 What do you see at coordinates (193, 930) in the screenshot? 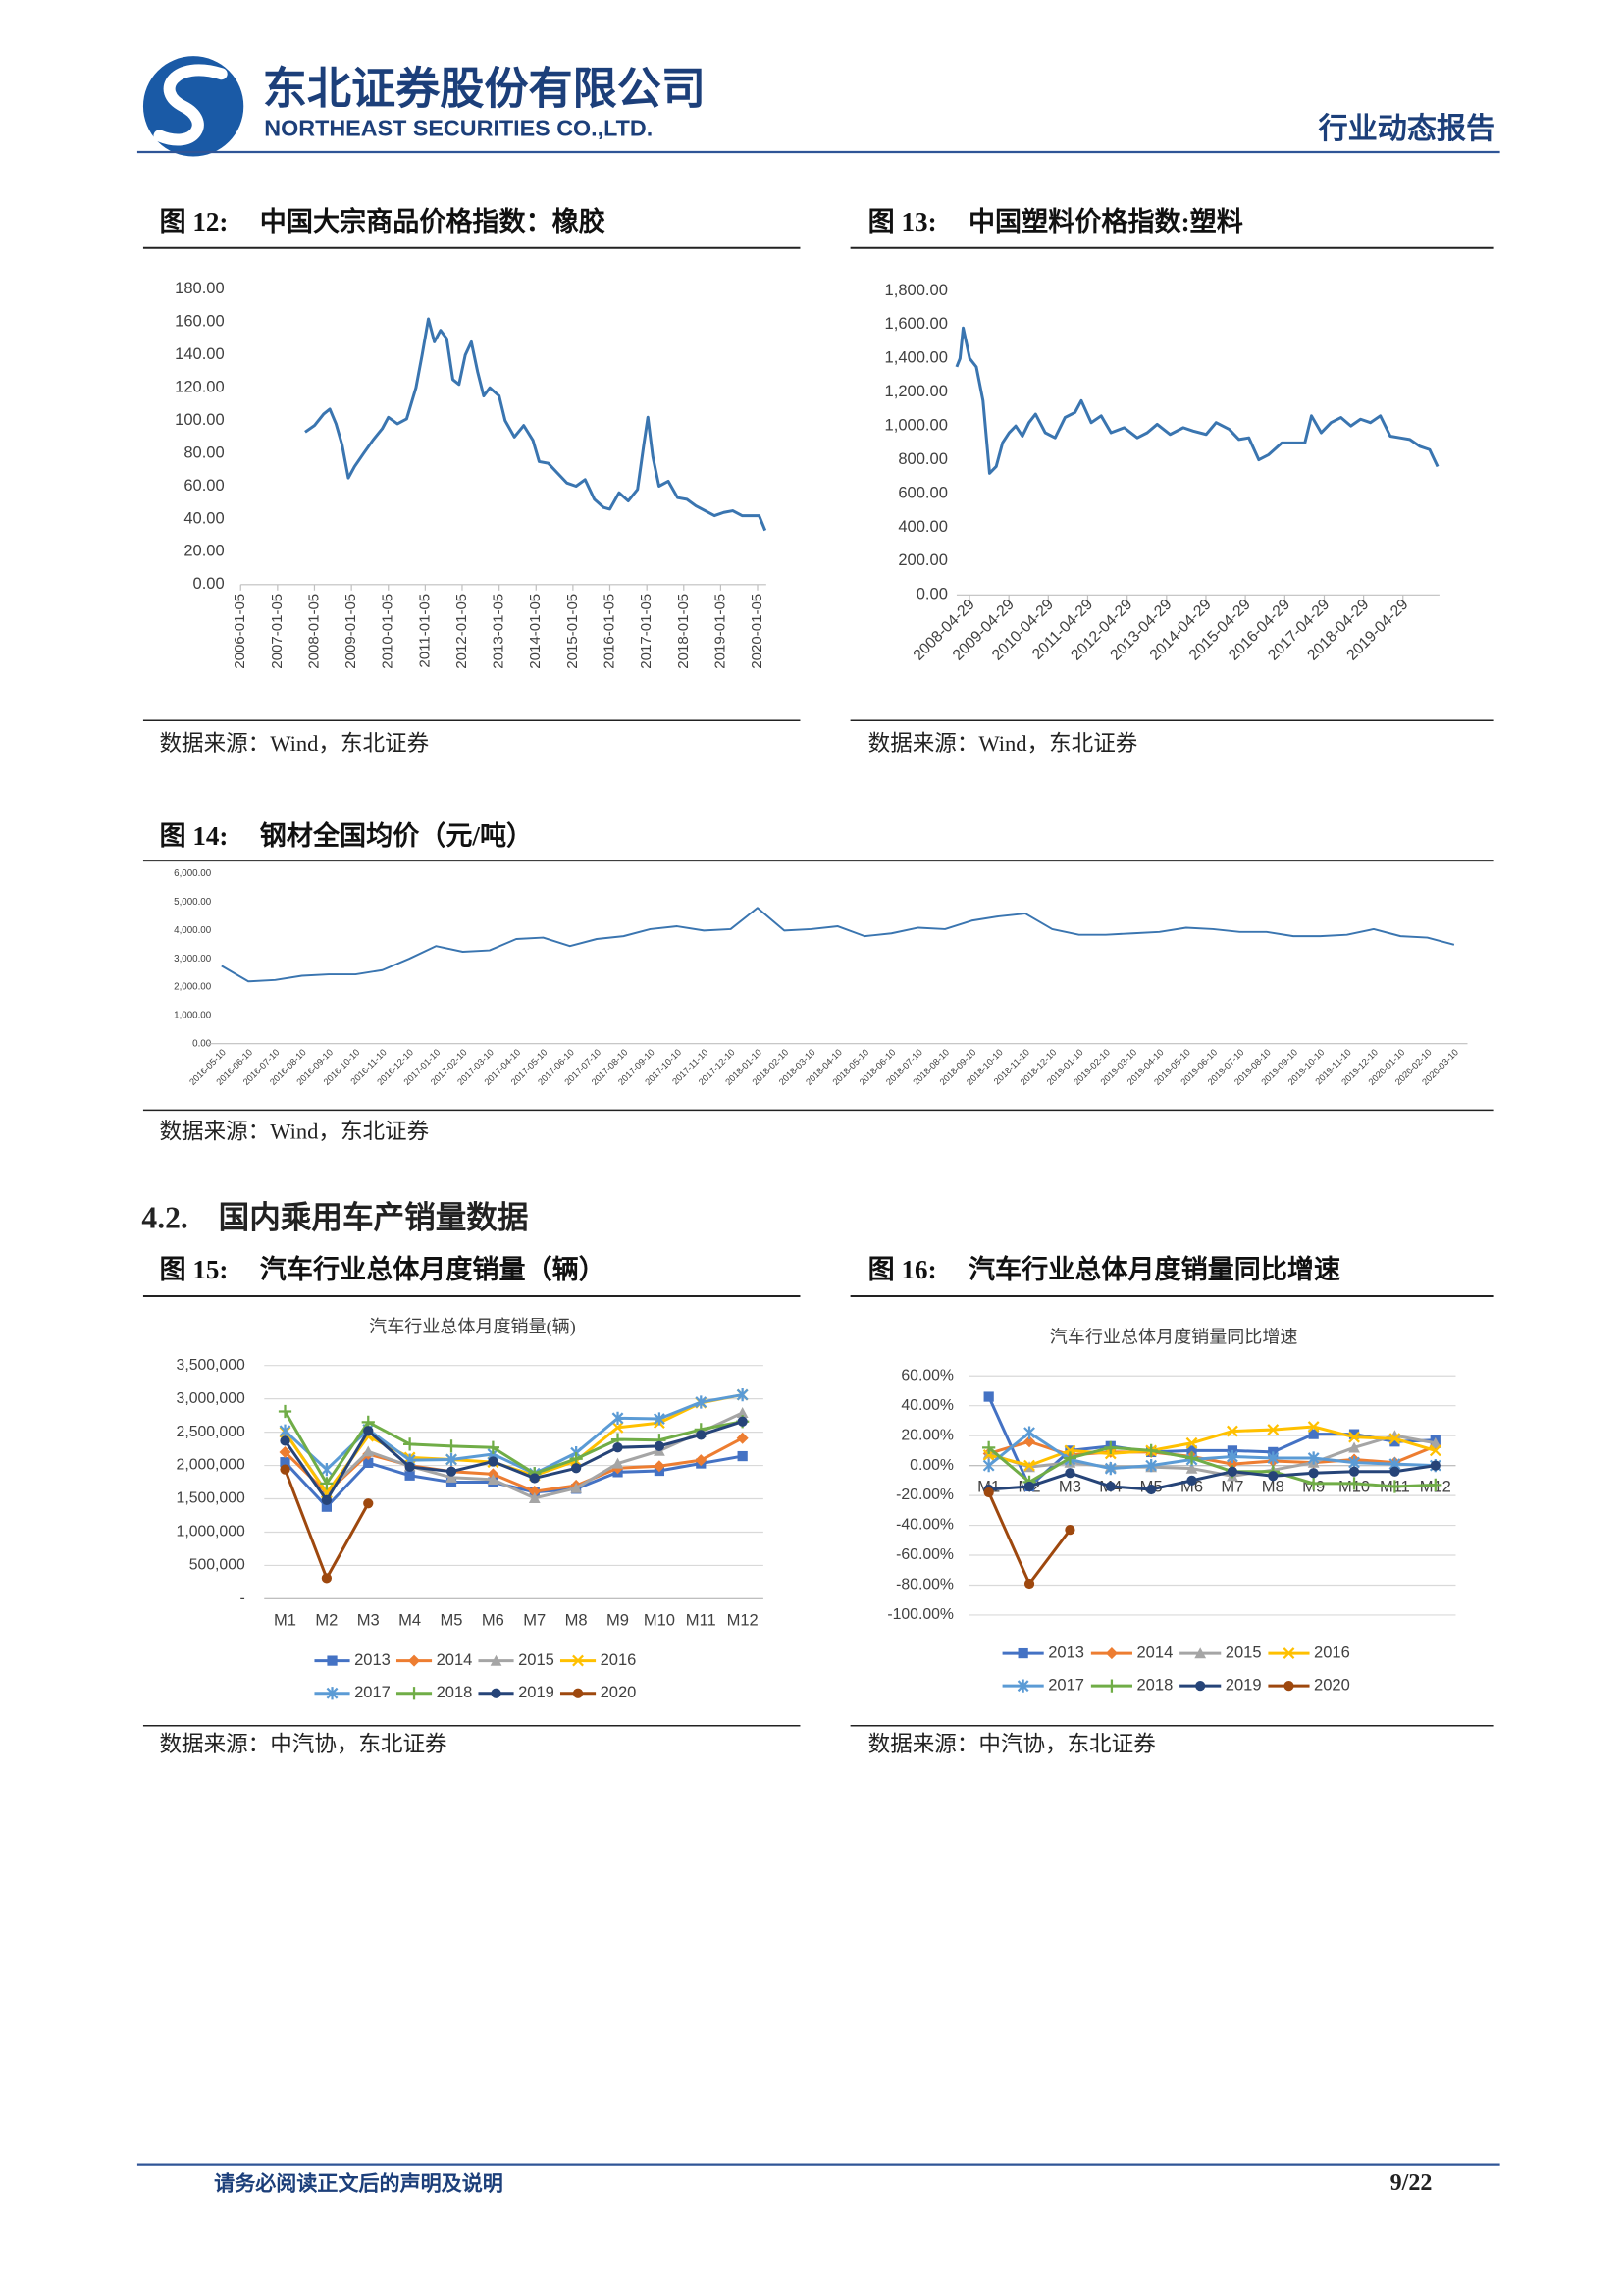
I see `y-tick-label: 4,000.00` at bounding box center [193, 930].